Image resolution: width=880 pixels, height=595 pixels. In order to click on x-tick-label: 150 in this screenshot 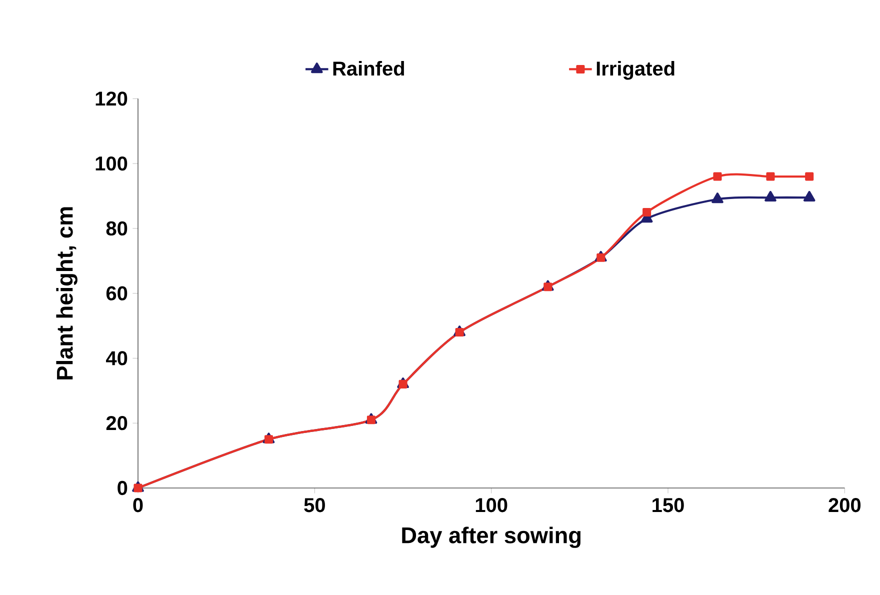, I will do `click(668, 505)`.